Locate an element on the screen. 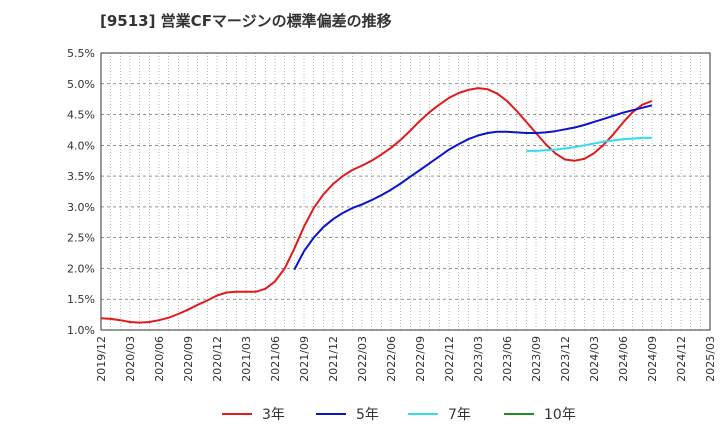 This screenshot has width=720, height=440. x-tick-label: 2022/06 is located at coordinates (391, 359).